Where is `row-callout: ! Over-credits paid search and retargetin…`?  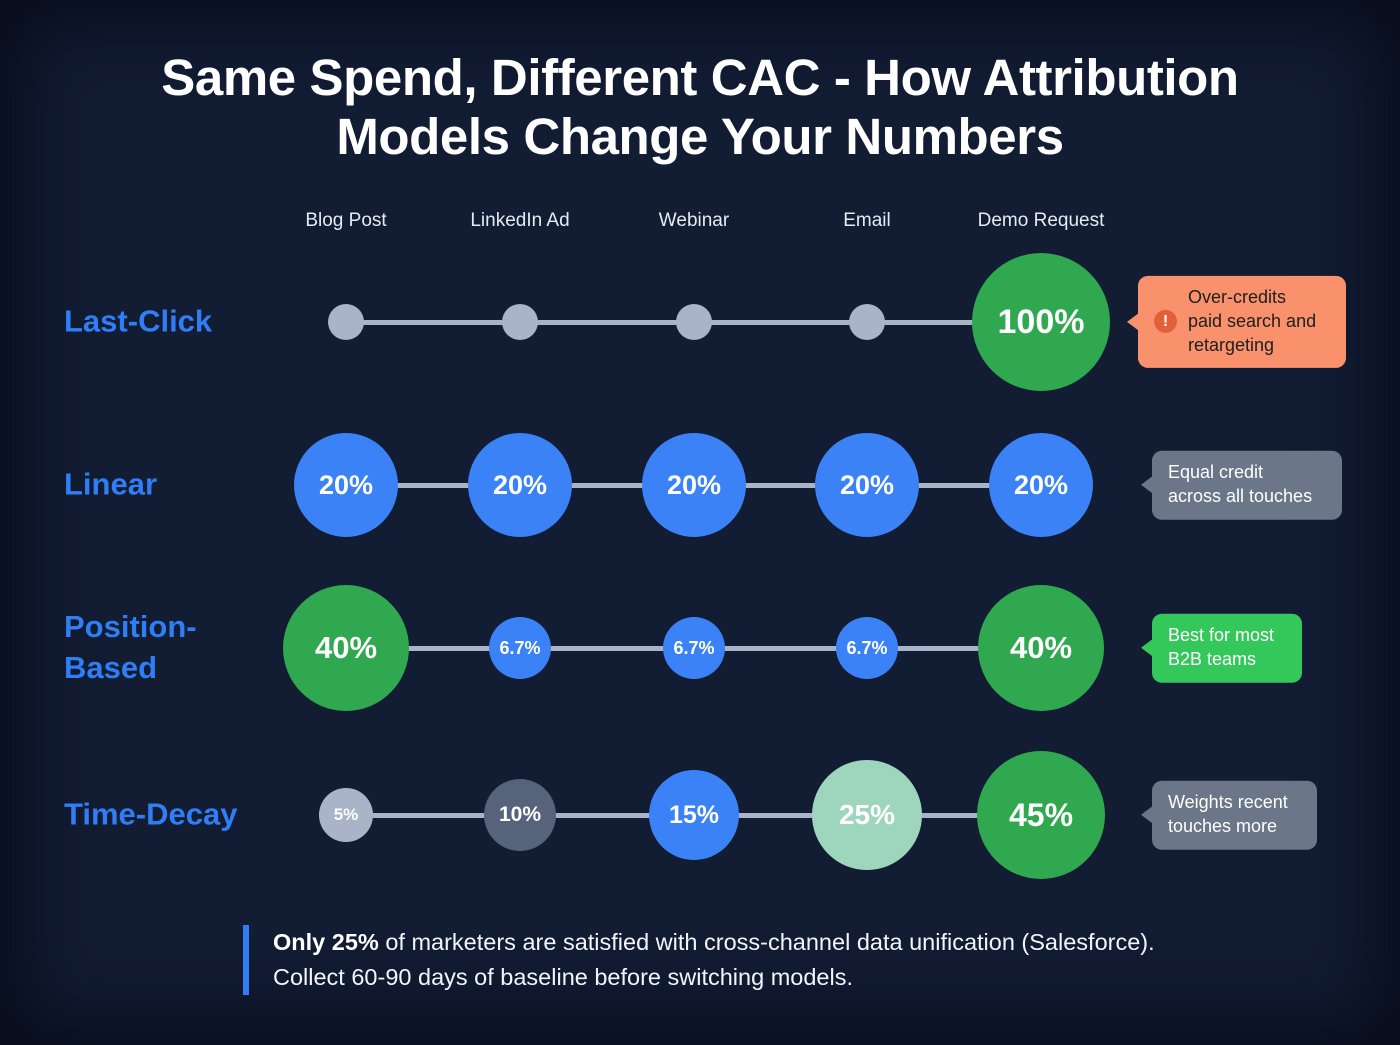 row-callout: ! Over-credits paid search and retargetin… is located at coordinates (1236, 322).